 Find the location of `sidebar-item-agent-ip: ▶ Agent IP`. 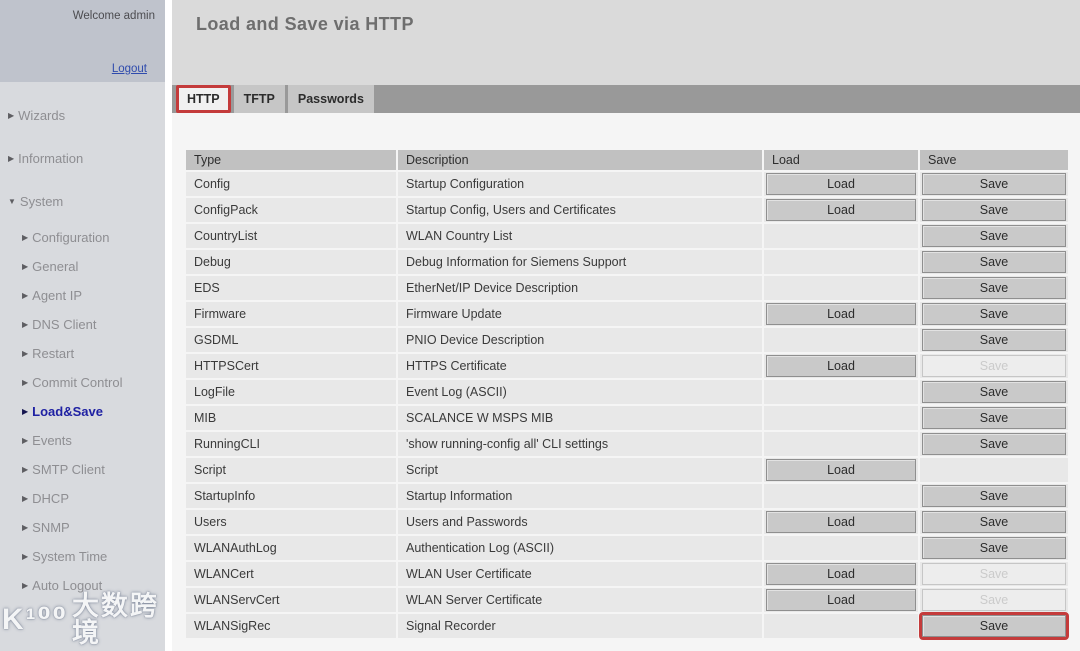

sidebar-item-agent-ip: ▶ Agent IP is located at coordinates (82, 295).